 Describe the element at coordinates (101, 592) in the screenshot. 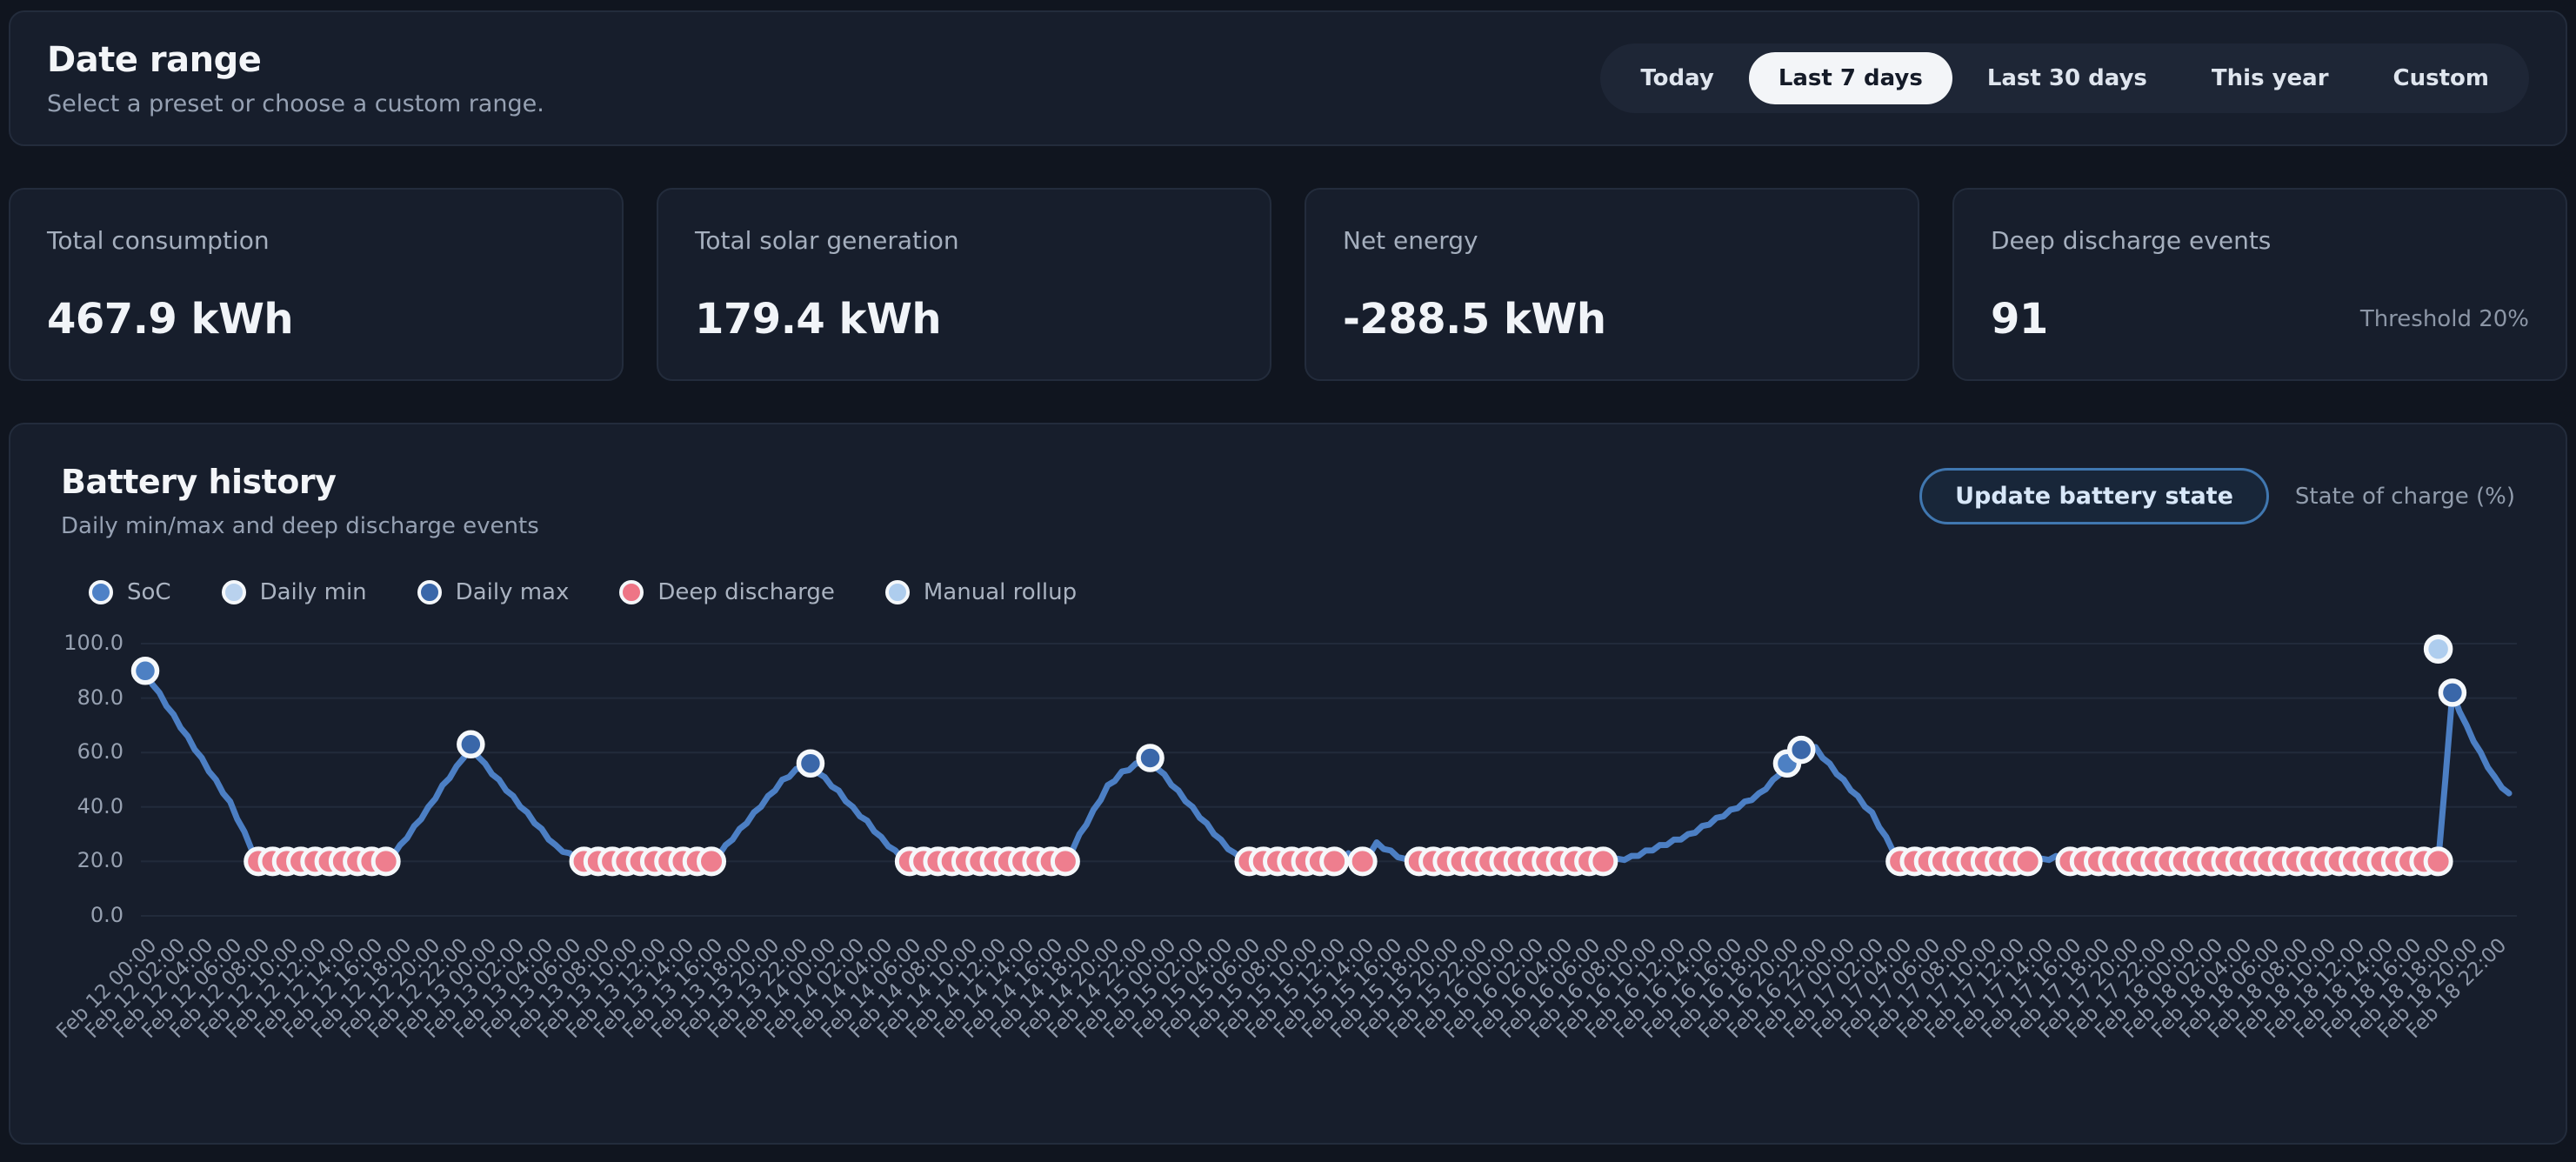

I see `soc-dot-icon` at that location.